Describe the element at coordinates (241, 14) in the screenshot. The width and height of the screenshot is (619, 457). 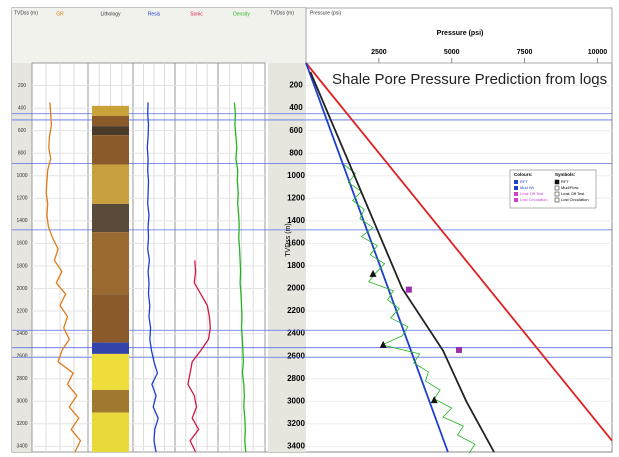
I see `track-title: Density` at that location.